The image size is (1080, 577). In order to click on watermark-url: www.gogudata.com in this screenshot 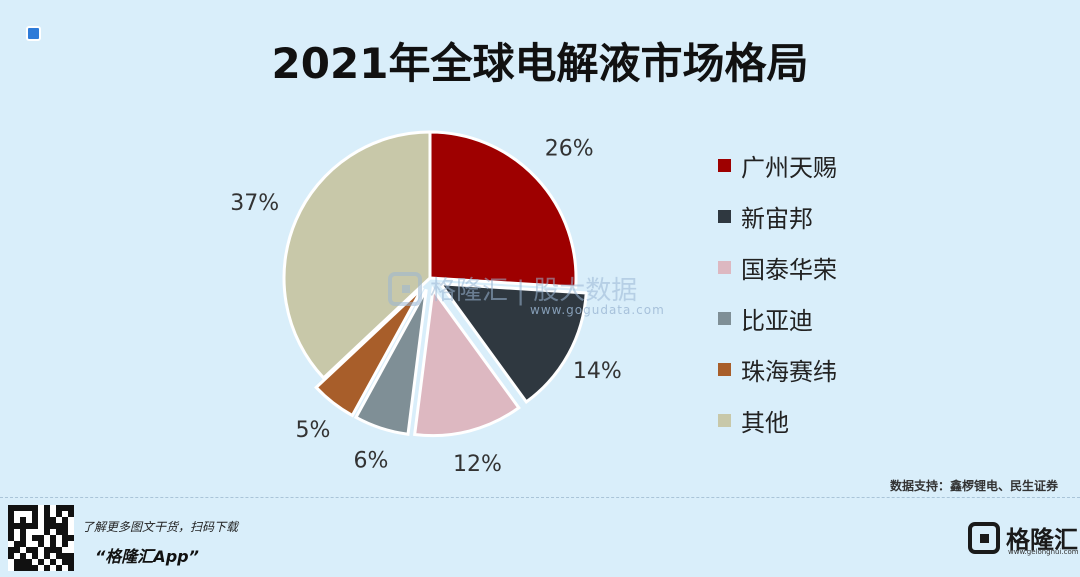, I will do `click(597, 310)`.